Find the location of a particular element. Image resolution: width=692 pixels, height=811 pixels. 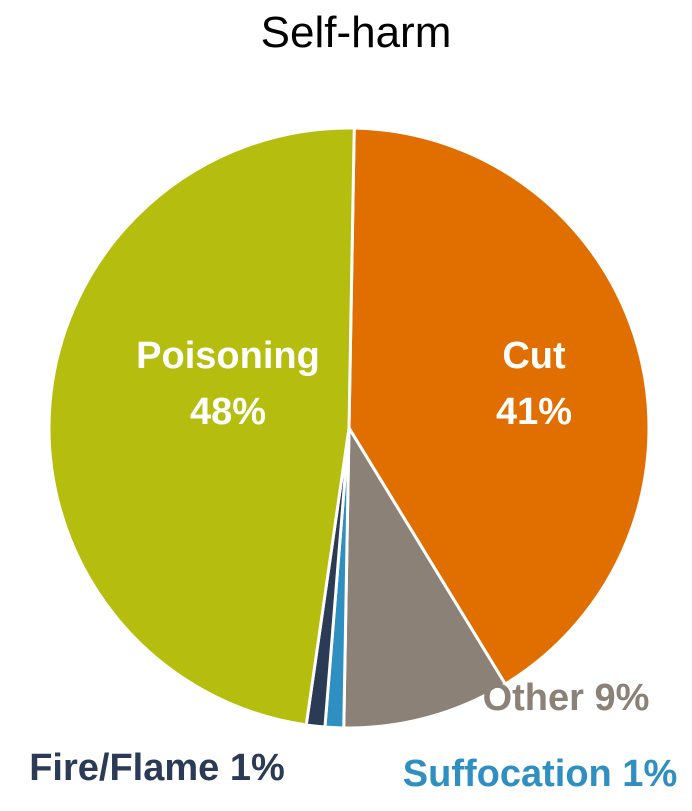

pie-slice-other is located at coordinates (425, 576).